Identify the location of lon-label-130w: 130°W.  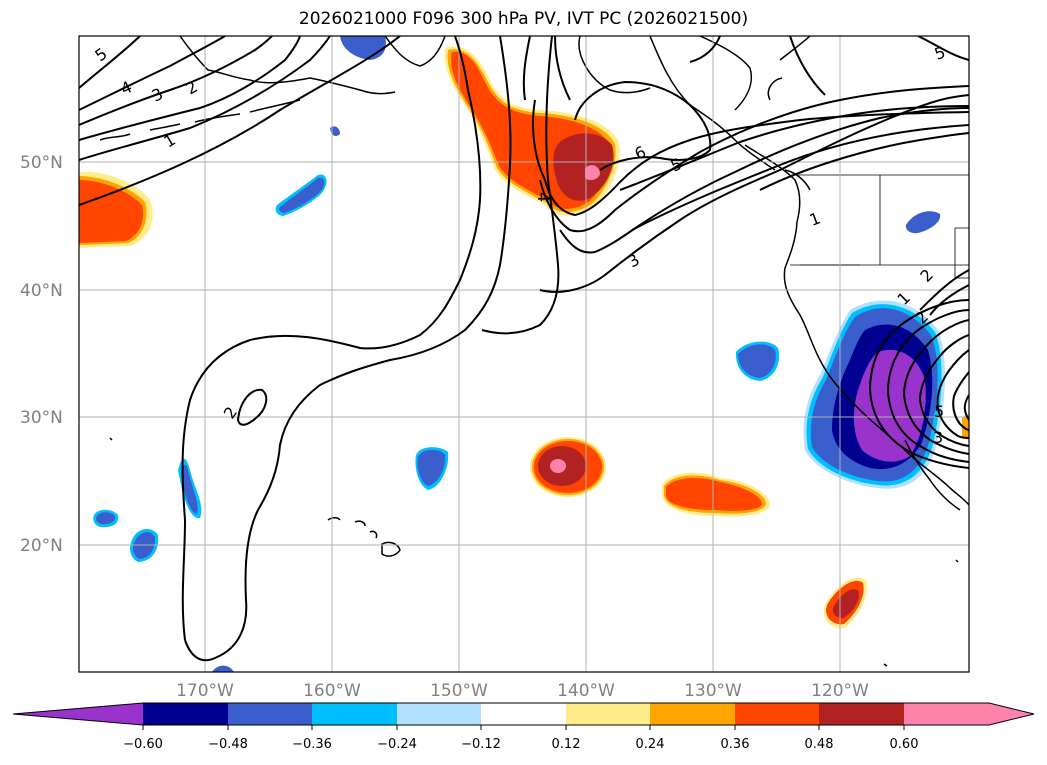
(713, 691).